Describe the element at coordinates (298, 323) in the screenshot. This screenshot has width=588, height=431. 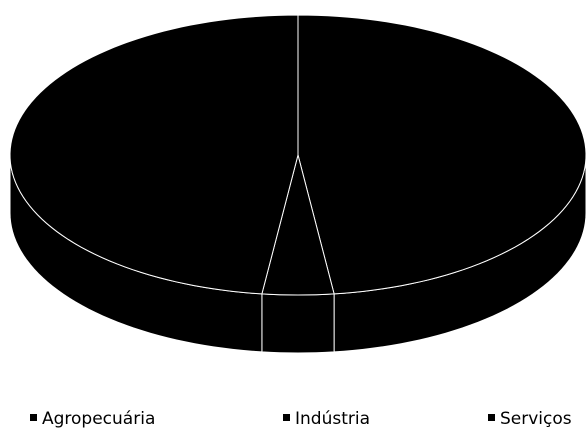
I see `slice-side` at that location.